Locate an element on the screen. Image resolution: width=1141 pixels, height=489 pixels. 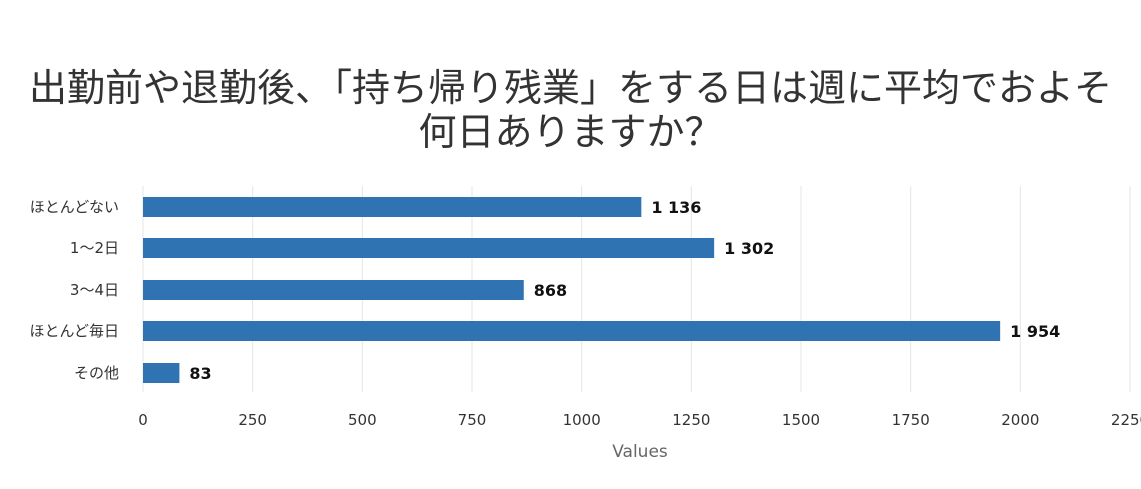
data-label-2: 868 is located at coordinates (550, 290).